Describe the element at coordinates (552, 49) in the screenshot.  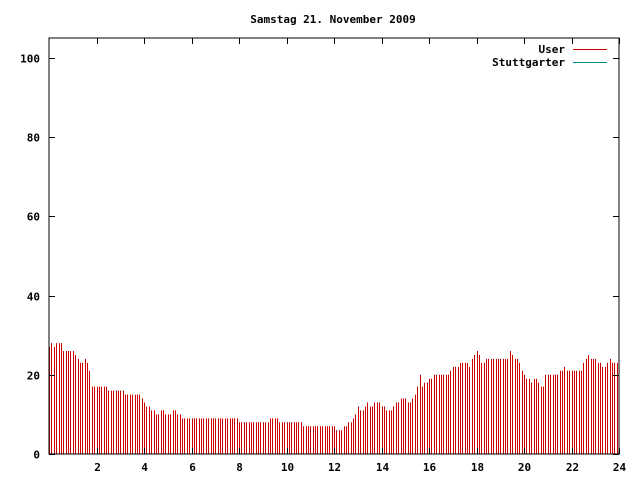
I see `legend-label: User` at that location.